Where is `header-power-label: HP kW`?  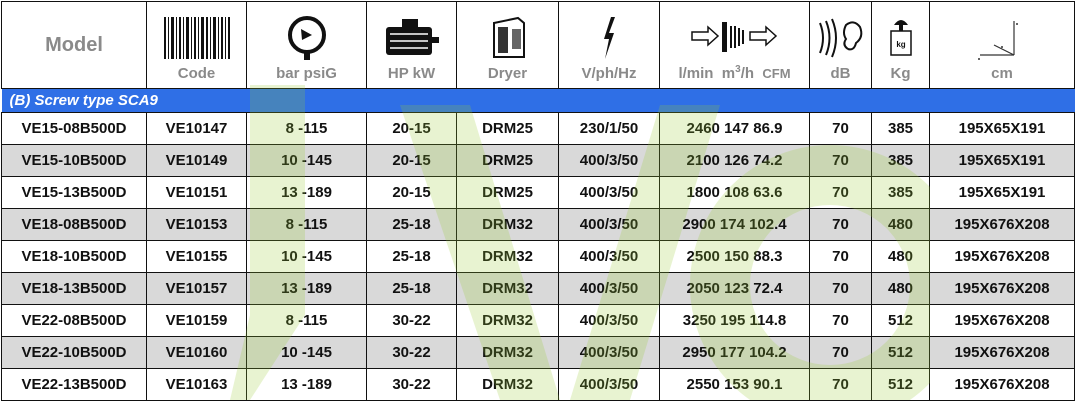 header-power-label: HP kW is located at coordinates (411, 73).